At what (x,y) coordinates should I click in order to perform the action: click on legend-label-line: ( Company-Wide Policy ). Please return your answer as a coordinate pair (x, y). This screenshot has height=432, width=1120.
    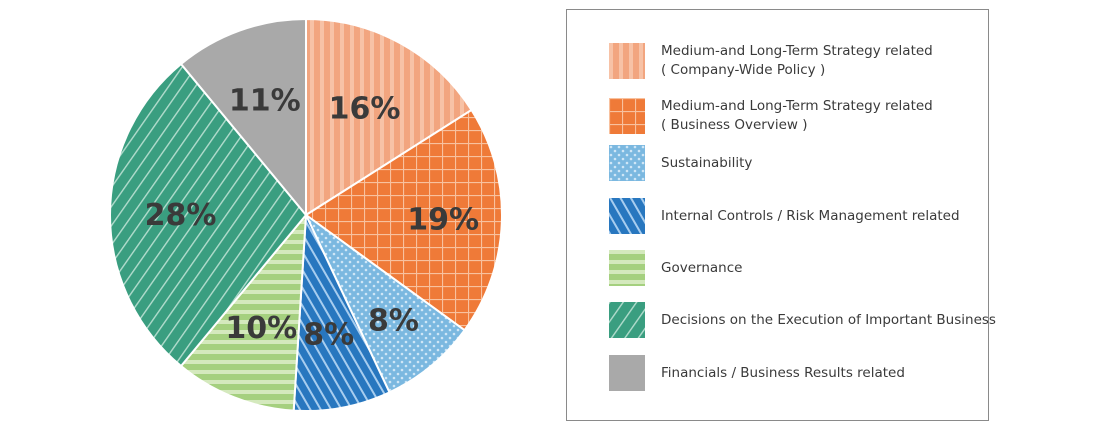
    Looking at the image, I should click on (743, 70).